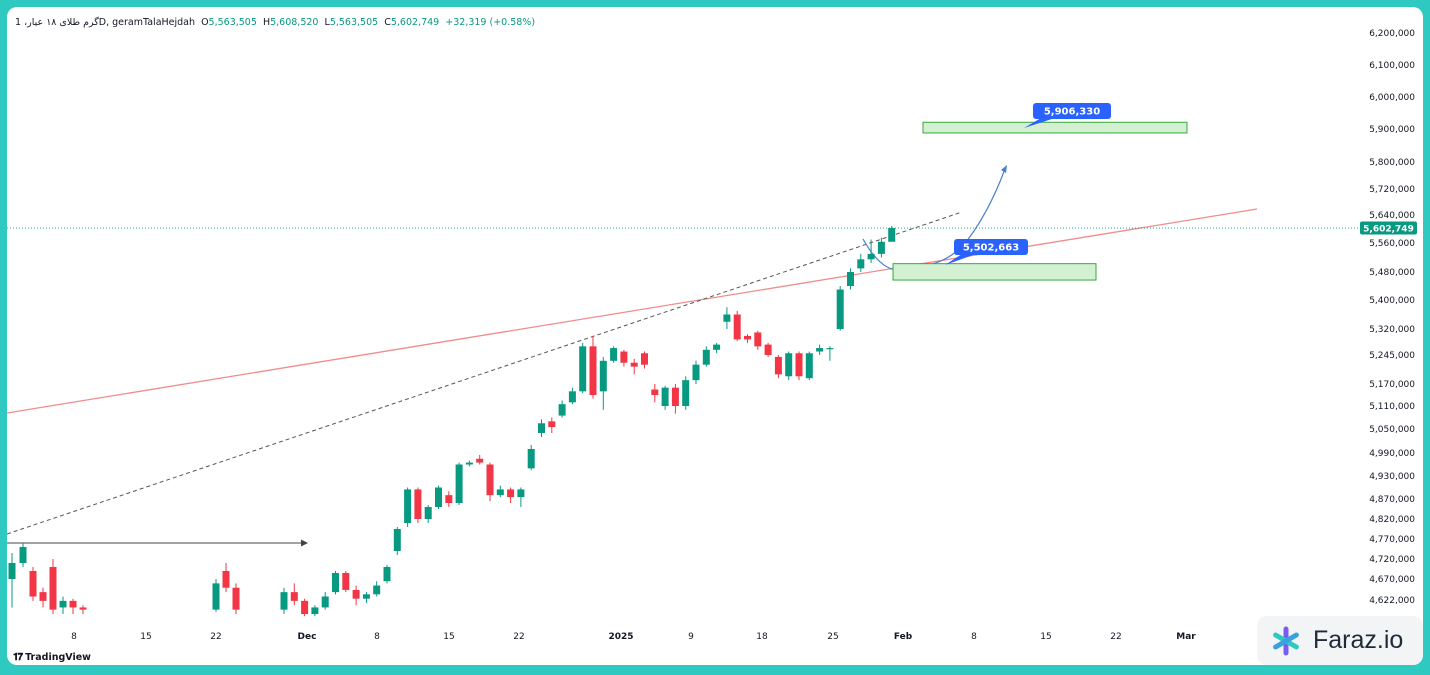  Describe the element at coordinates (1392, 163) in the screenshot. I see `y-tick-label: 5,800,000` at that location.